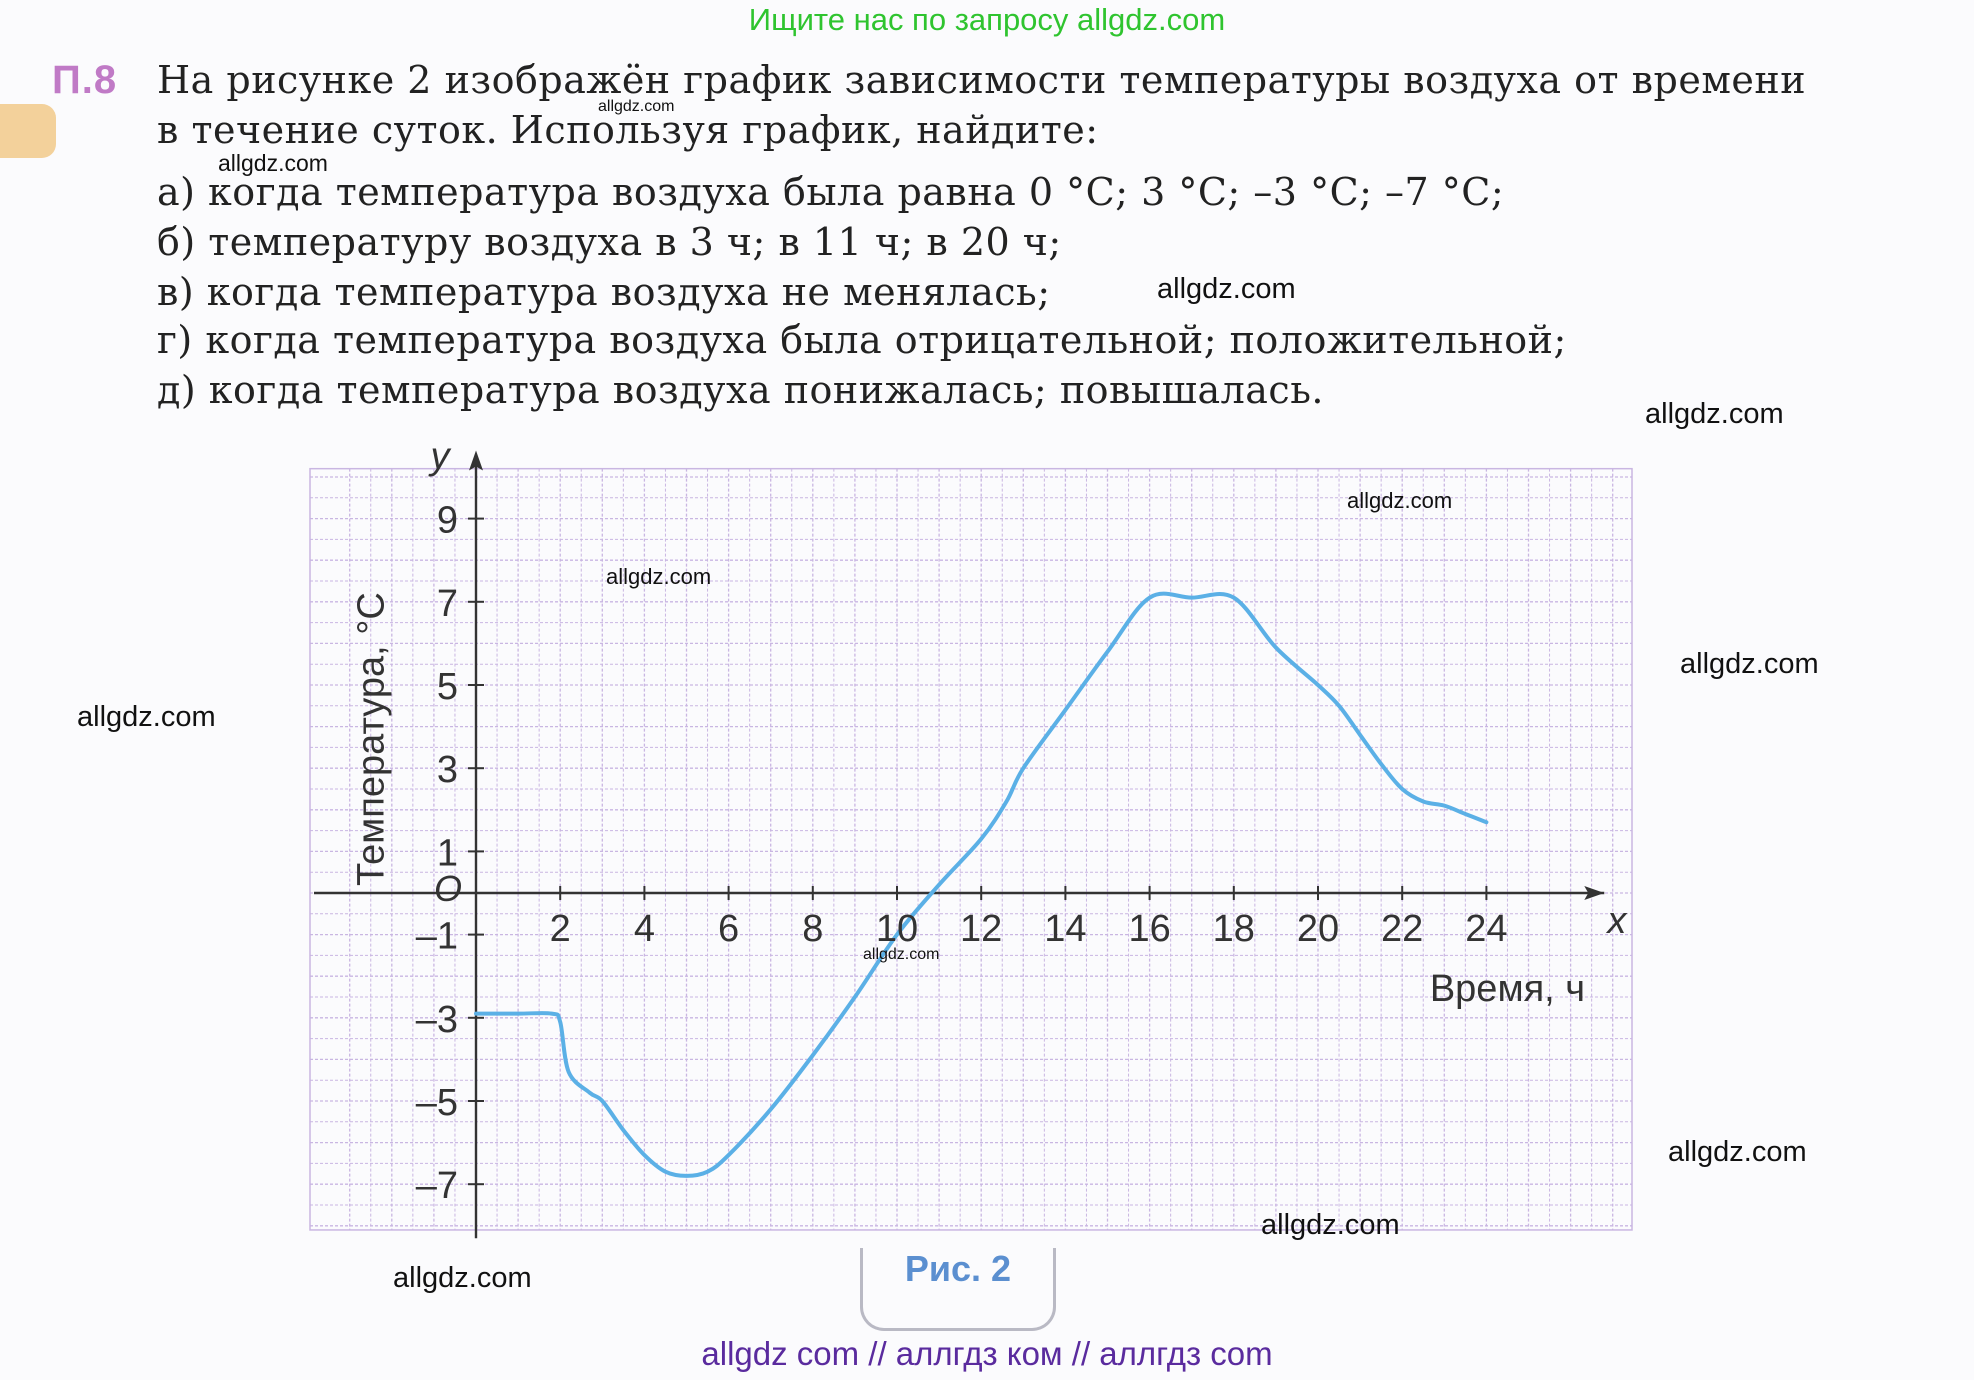  What do you see at coordinates (1149, 929) in the screenshot?
I see `x-tick-label: 16` at bounding box center [1149, 929].